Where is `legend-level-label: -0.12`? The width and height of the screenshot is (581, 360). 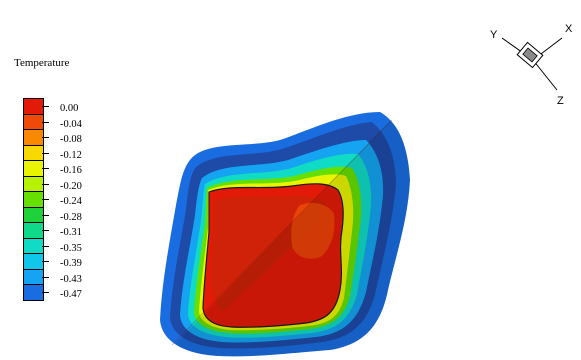
legend-level-label: -0.12 is located at coordinates (71, 155).